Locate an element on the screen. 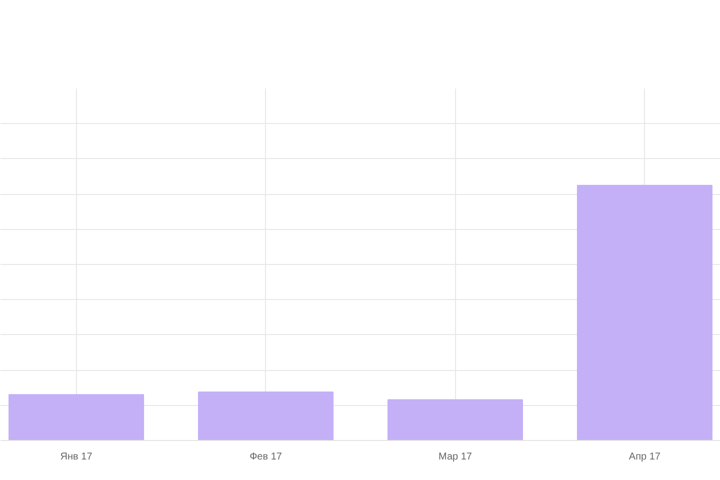  x-tick-label: Янв 17 is located at coordinates (76, 457).